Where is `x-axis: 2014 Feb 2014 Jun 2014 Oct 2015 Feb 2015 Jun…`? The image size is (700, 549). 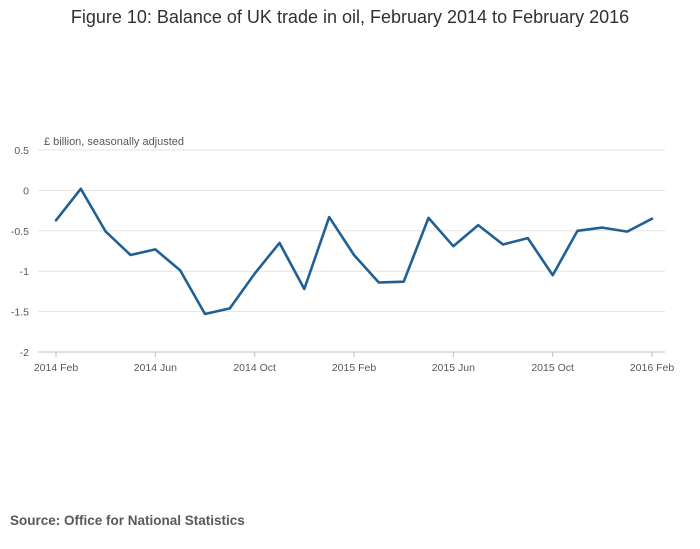
x-axis: 2014 Feb 2014 Jun 2014 Oct 2015 Feb 2015 Jun… is located at coordinates (354, 362).